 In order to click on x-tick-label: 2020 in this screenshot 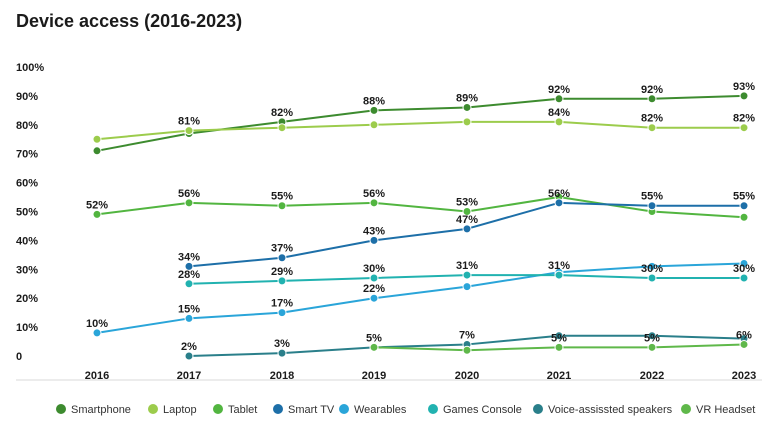, I will do `click(467, 376)`.